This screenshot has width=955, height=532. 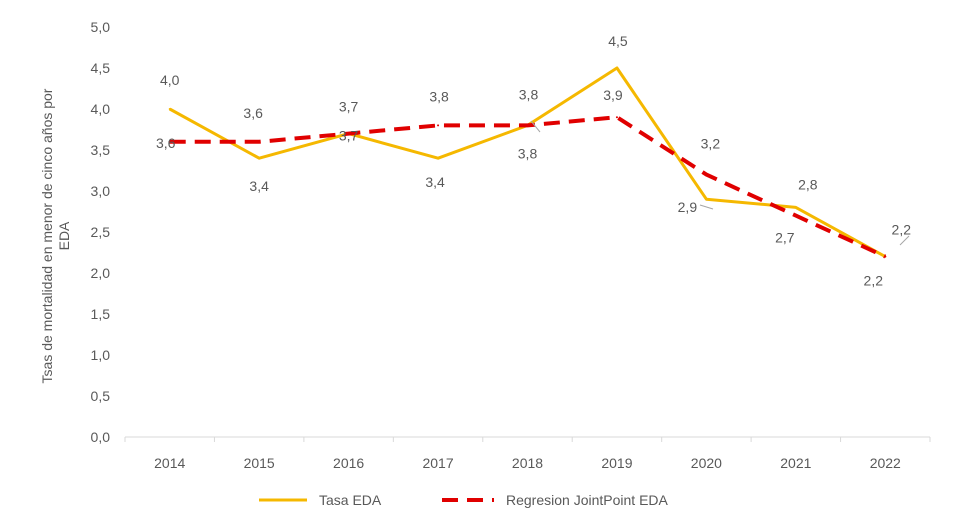 What do you see at coordinates (711, 144) in the screenshot?
I see `data-label: 3,2` at bounding box center [711, 144].